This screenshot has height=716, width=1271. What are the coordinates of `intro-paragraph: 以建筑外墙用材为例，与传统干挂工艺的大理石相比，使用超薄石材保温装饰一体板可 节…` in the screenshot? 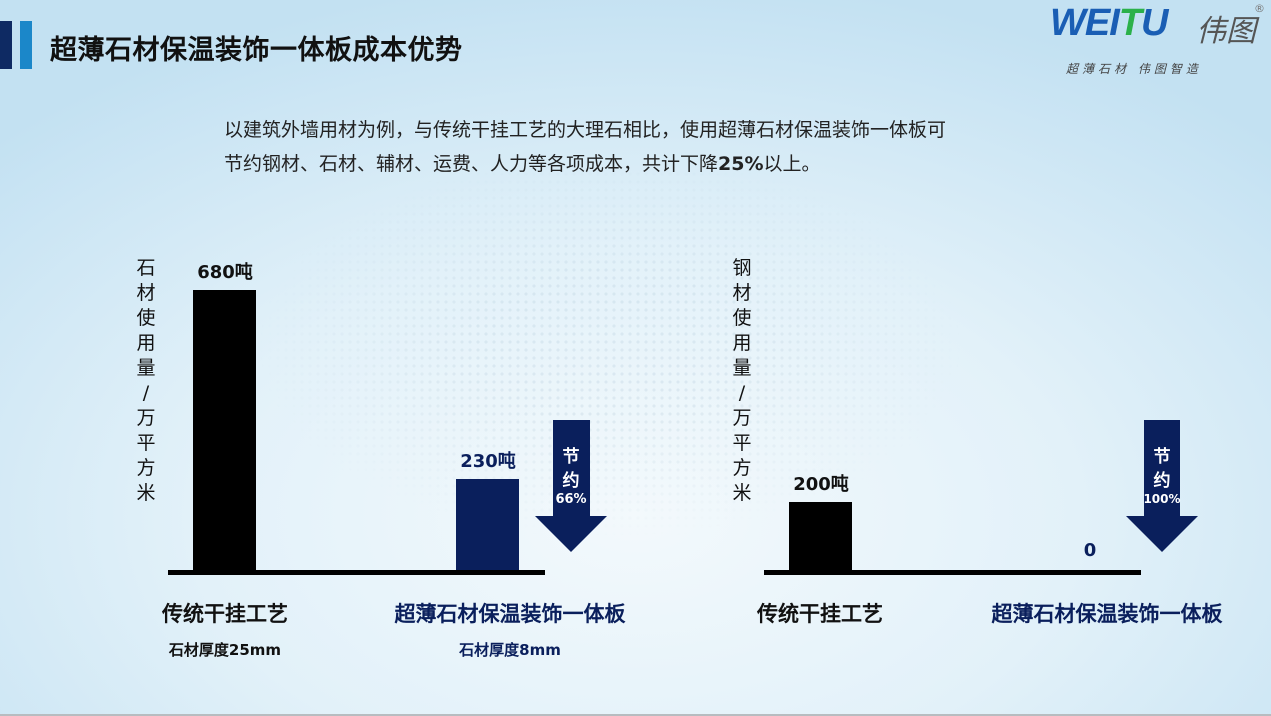 It's located at (654, 147).